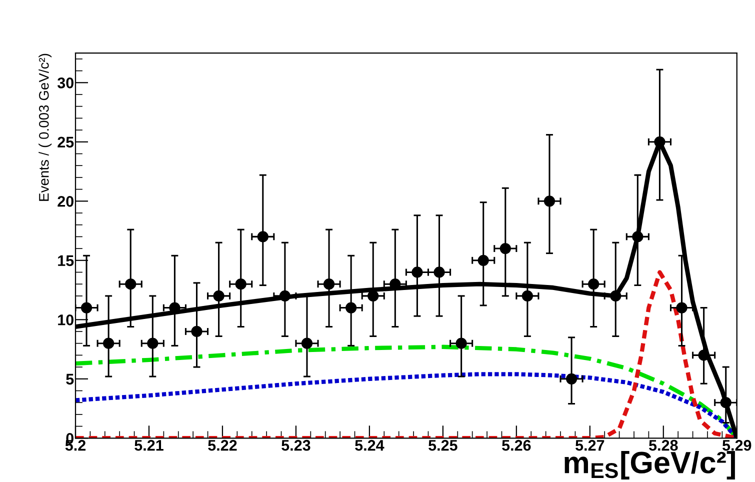 The image size is (755, 482). I want to click on x-tick-label: 5.24, so click(369, 445).